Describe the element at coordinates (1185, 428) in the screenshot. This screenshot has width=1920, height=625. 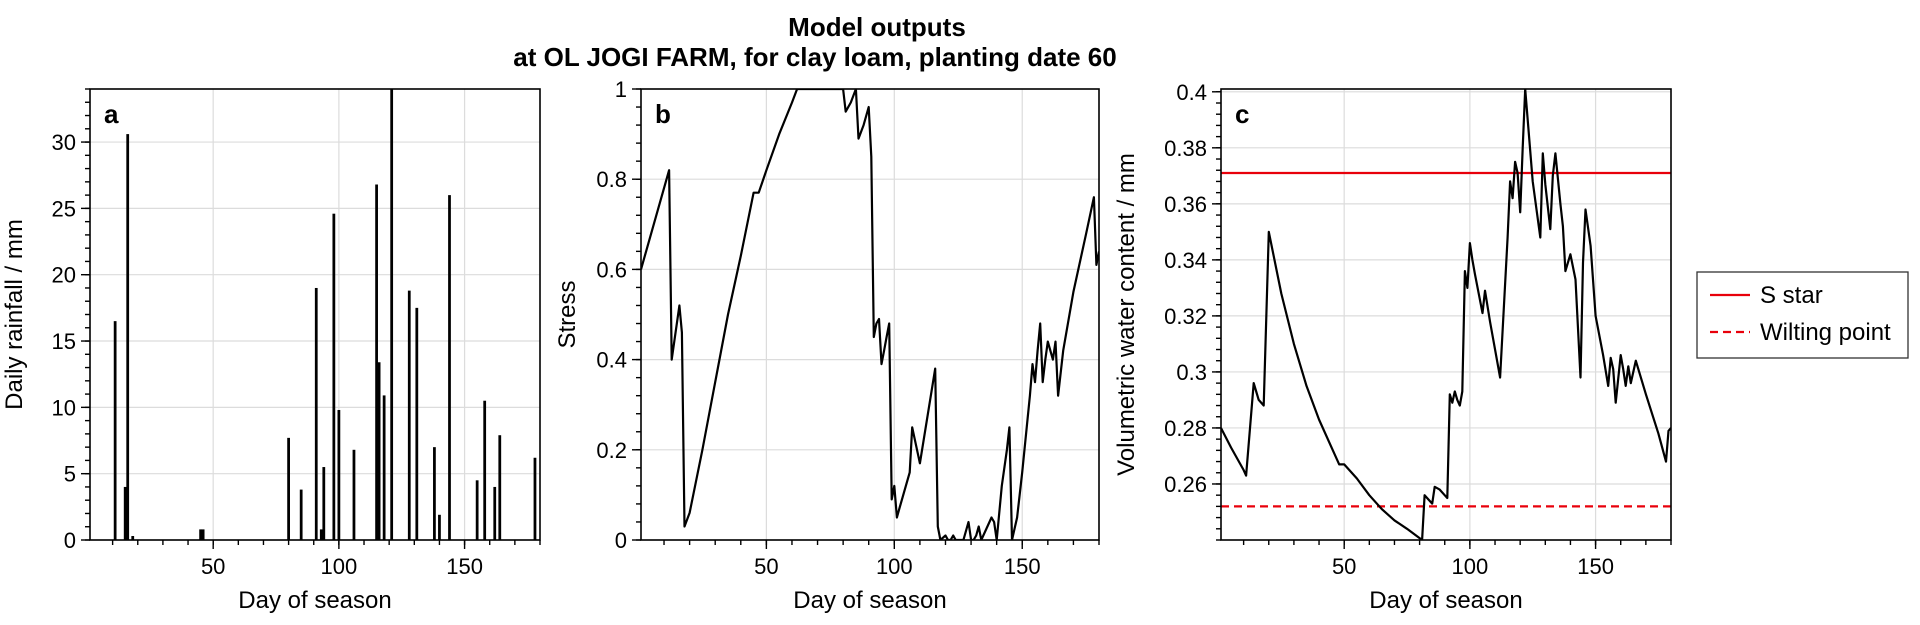
I see `y-tick-label: 0.28` at that location.